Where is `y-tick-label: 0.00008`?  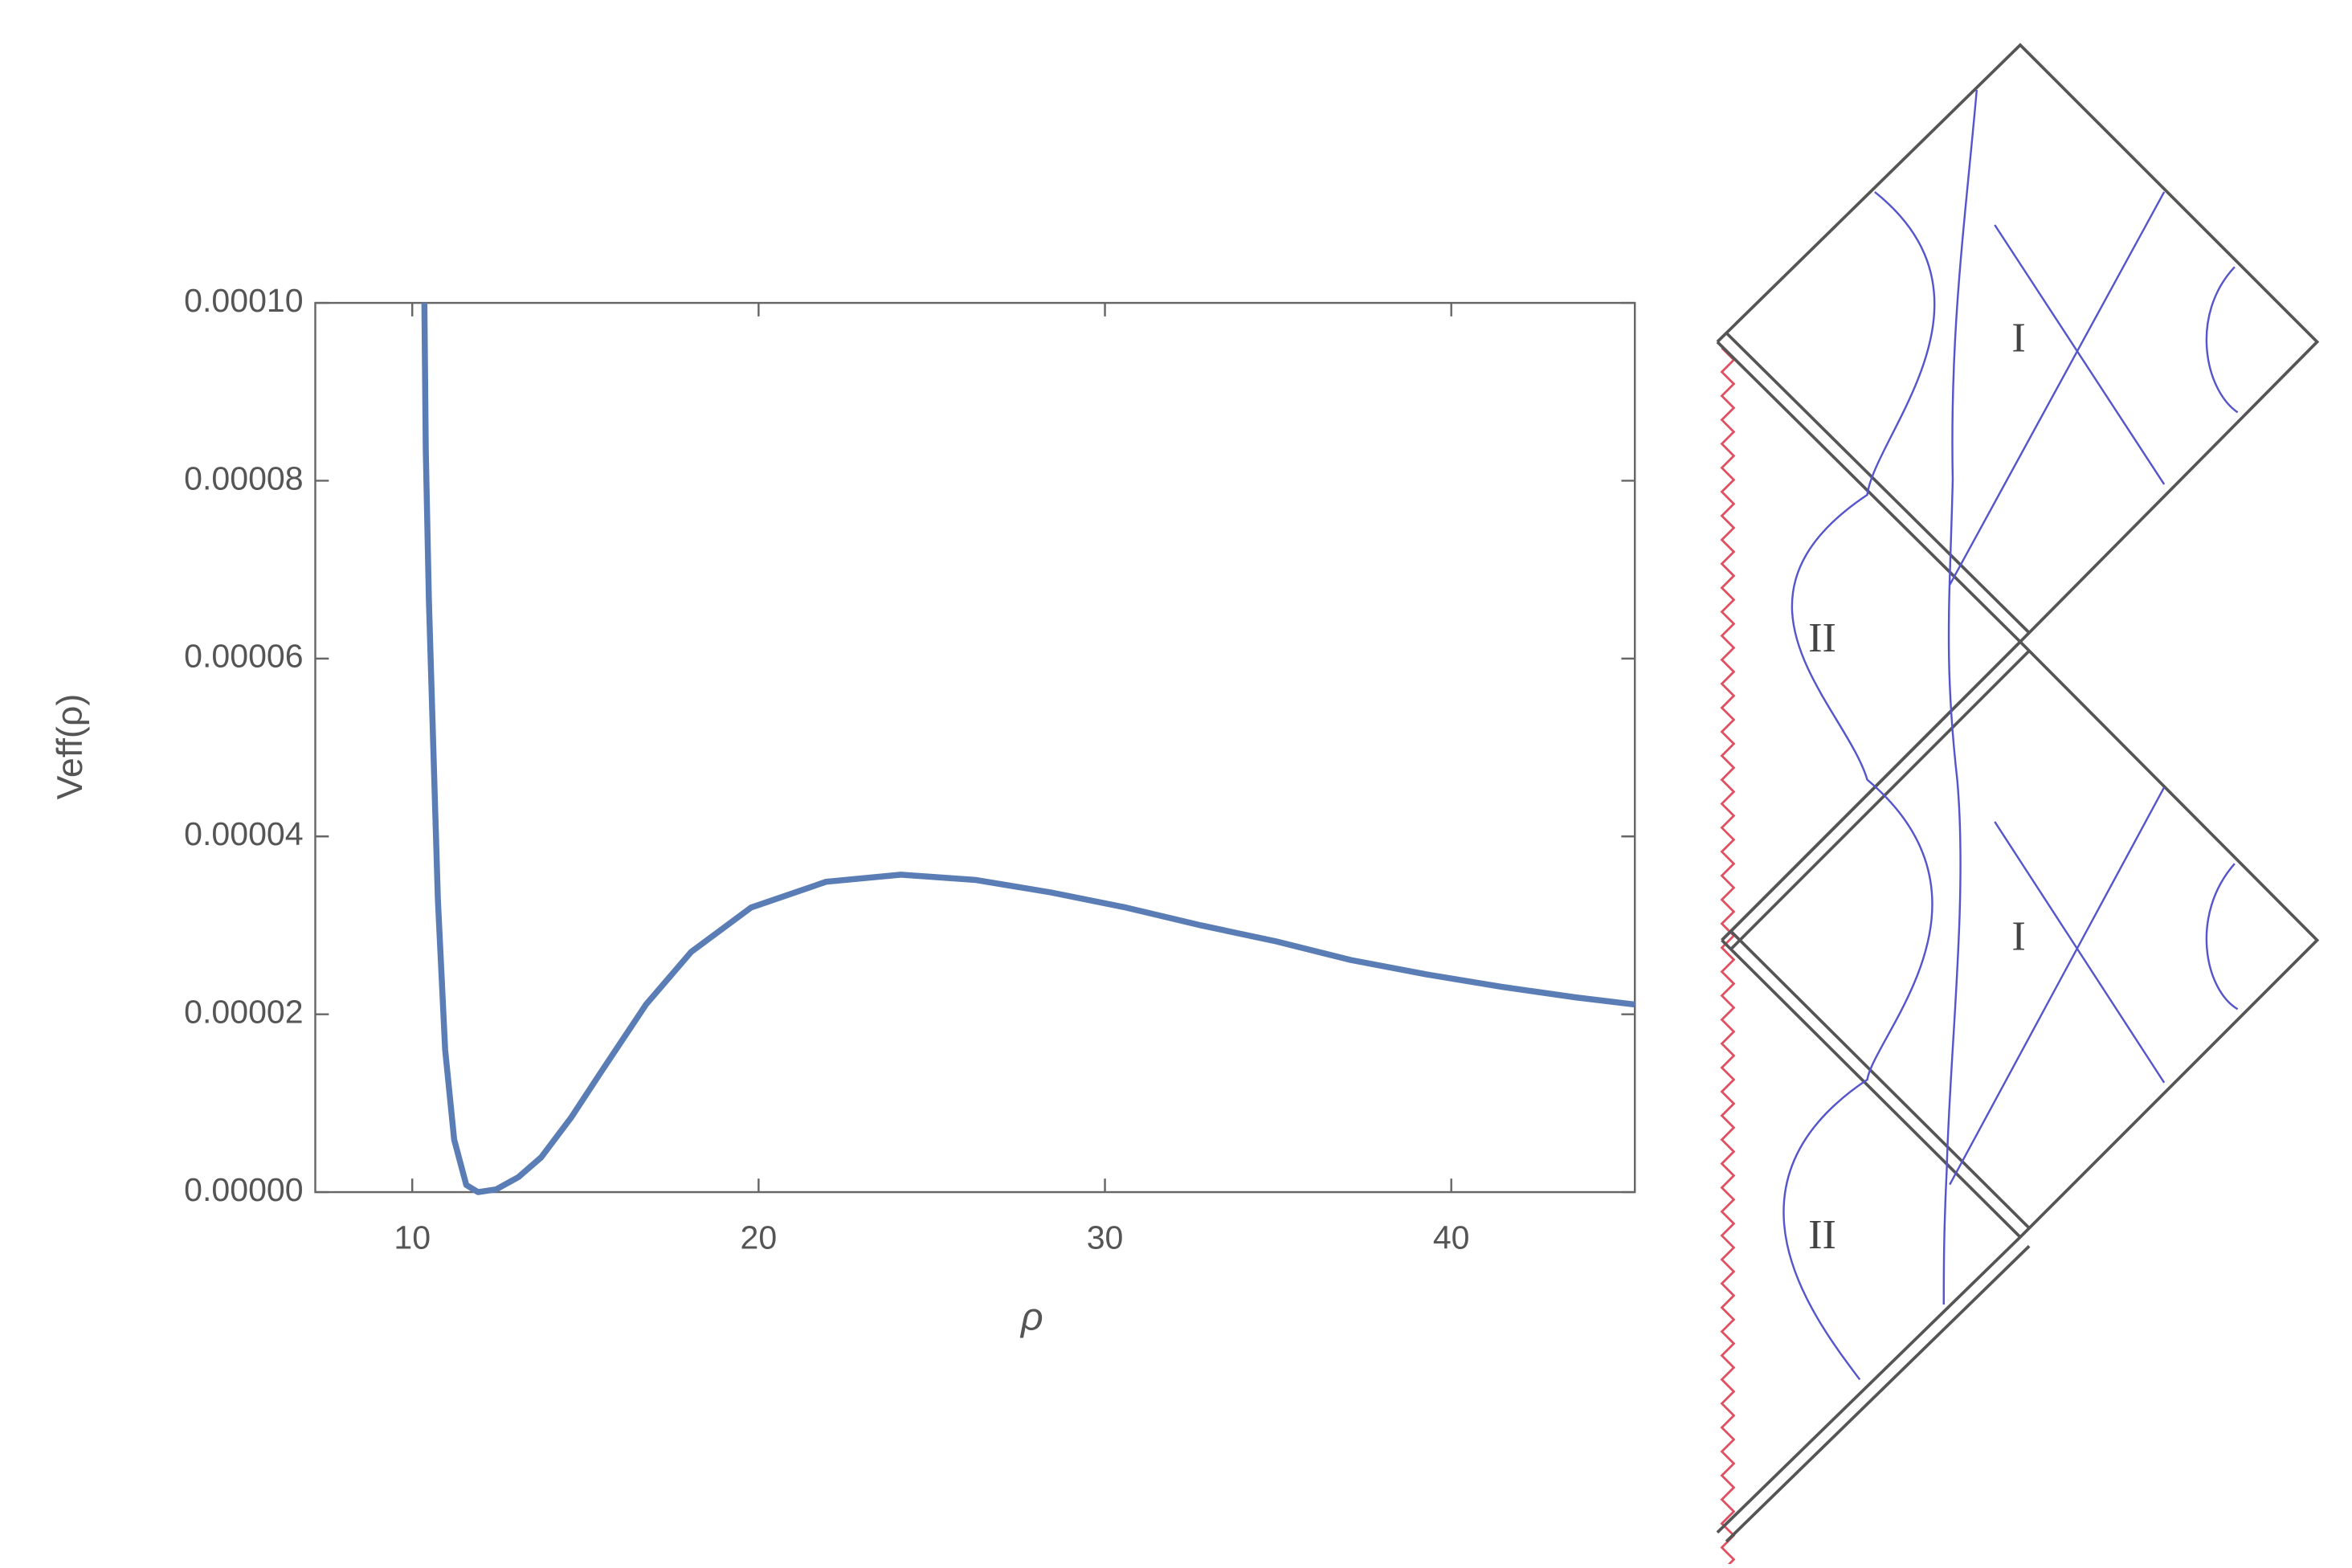
y-tick-label: 0.00008 is located at coordinates (244, 477).